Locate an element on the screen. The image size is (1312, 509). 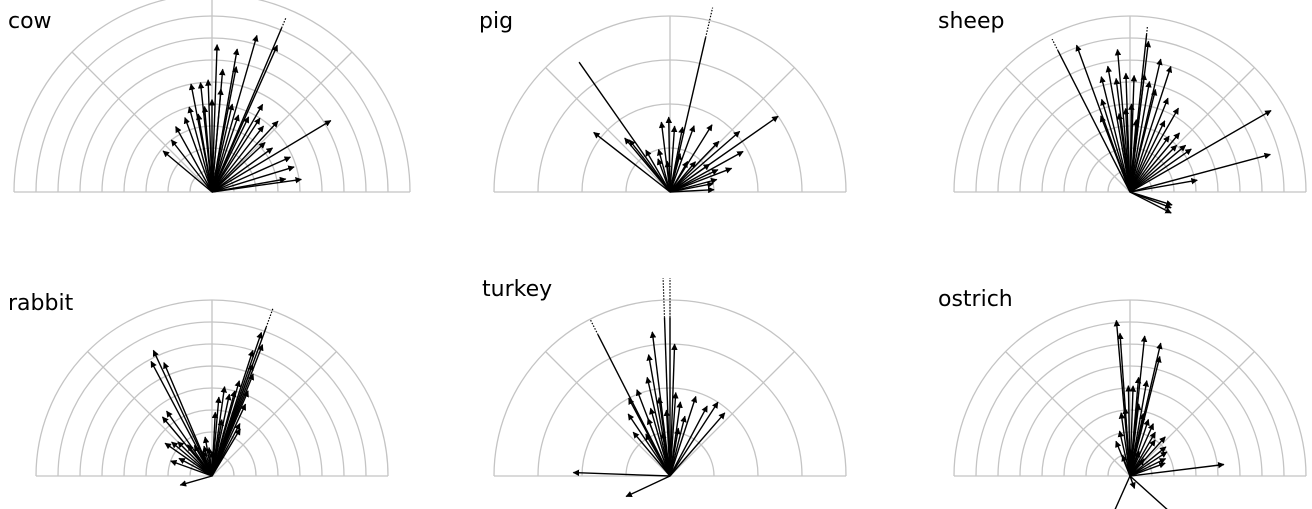
panel-rabbit: rabbit is located at coordinates (198, 389).